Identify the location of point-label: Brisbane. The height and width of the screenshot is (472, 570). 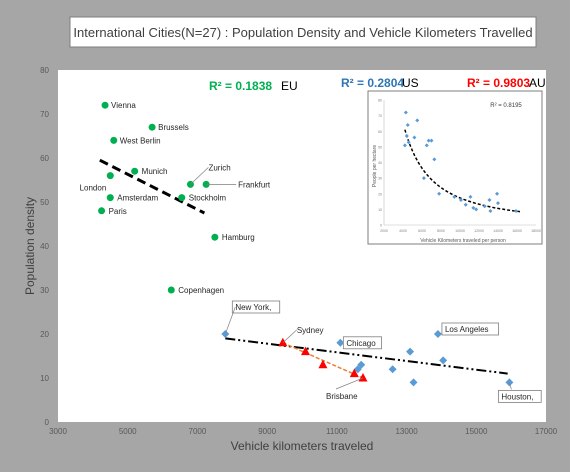
(342, 396).